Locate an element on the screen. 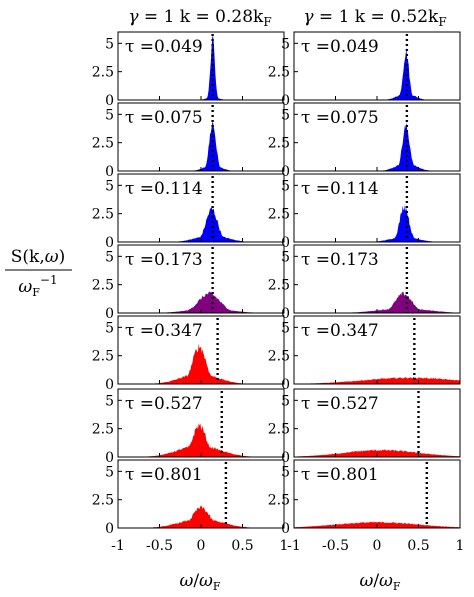 The height and width of the screenshot is (597, 474). xlabel-right: ω/ωF is located at coordinates (379, 582).